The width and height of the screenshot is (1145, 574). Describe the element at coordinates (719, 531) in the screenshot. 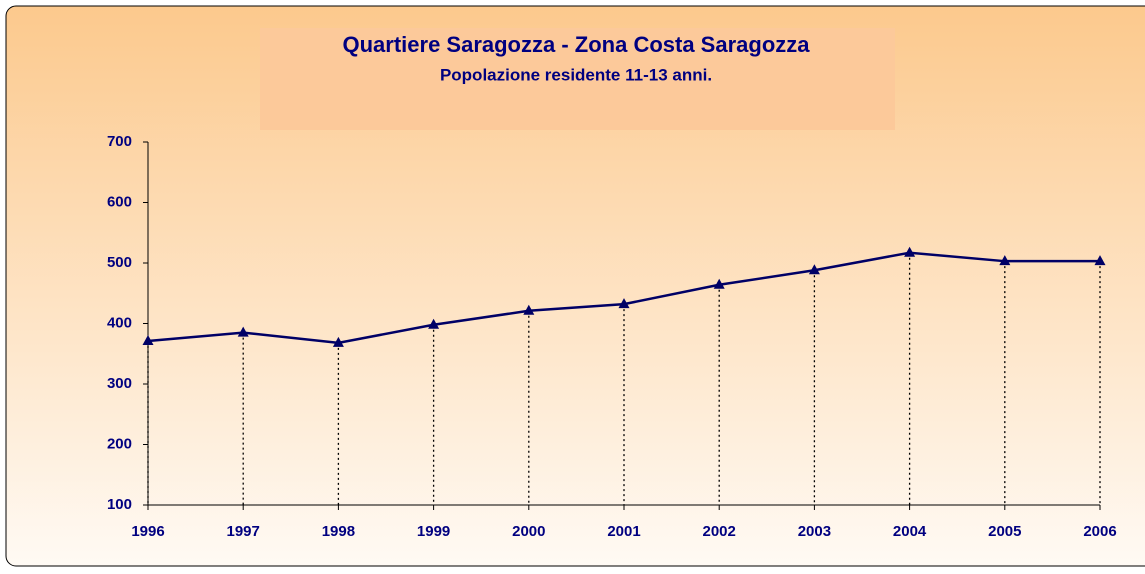

I see `x-tick-label: 2002` at that location.